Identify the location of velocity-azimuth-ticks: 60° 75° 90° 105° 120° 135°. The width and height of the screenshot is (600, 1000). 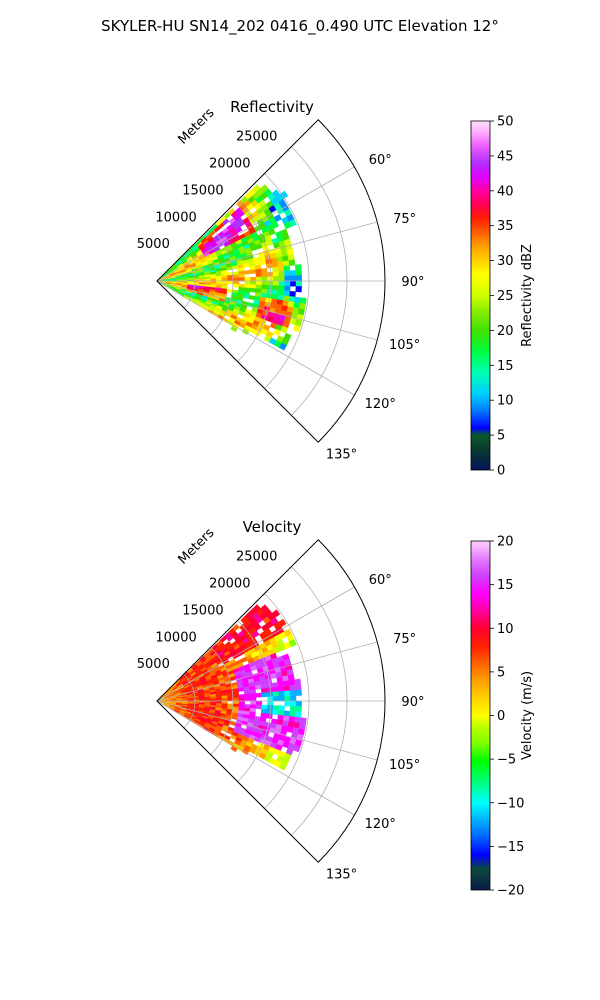
(375, 727).